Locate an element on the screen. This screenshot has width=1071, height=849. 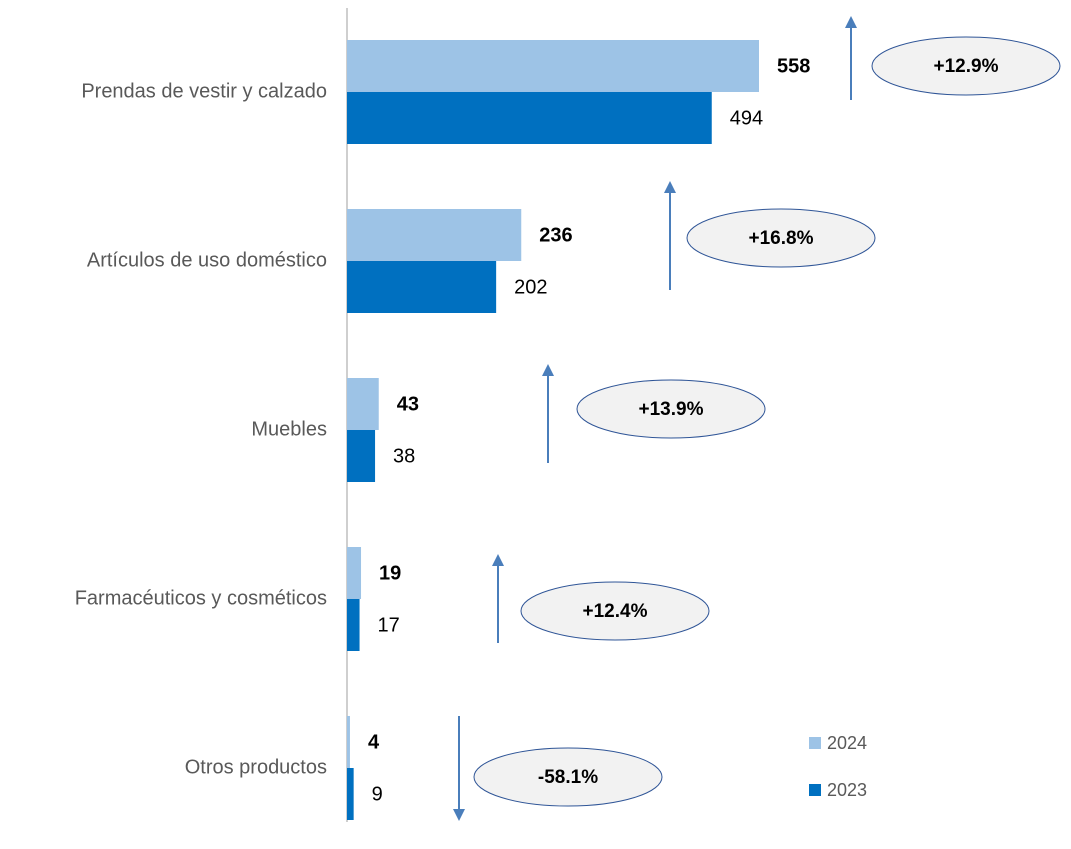
legend-label: 2024 is located at coordinates (847, 743).